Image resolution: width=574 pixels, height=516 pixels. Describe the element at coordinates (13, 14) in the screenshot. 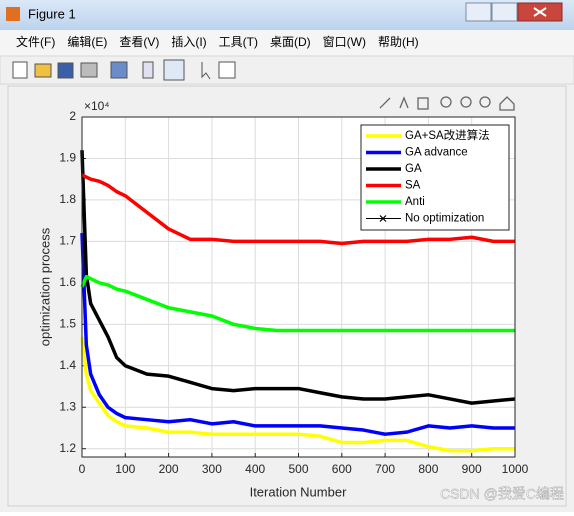

I see `app-icon` at that location.